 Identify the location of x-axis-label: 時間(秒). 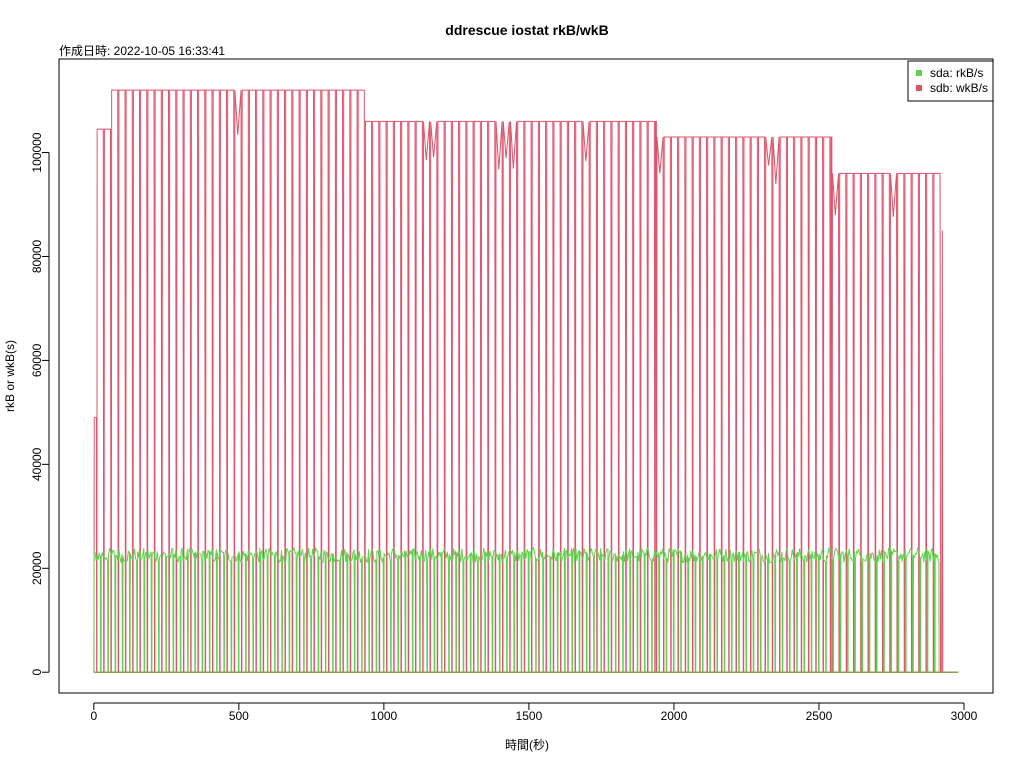
(527, 745).